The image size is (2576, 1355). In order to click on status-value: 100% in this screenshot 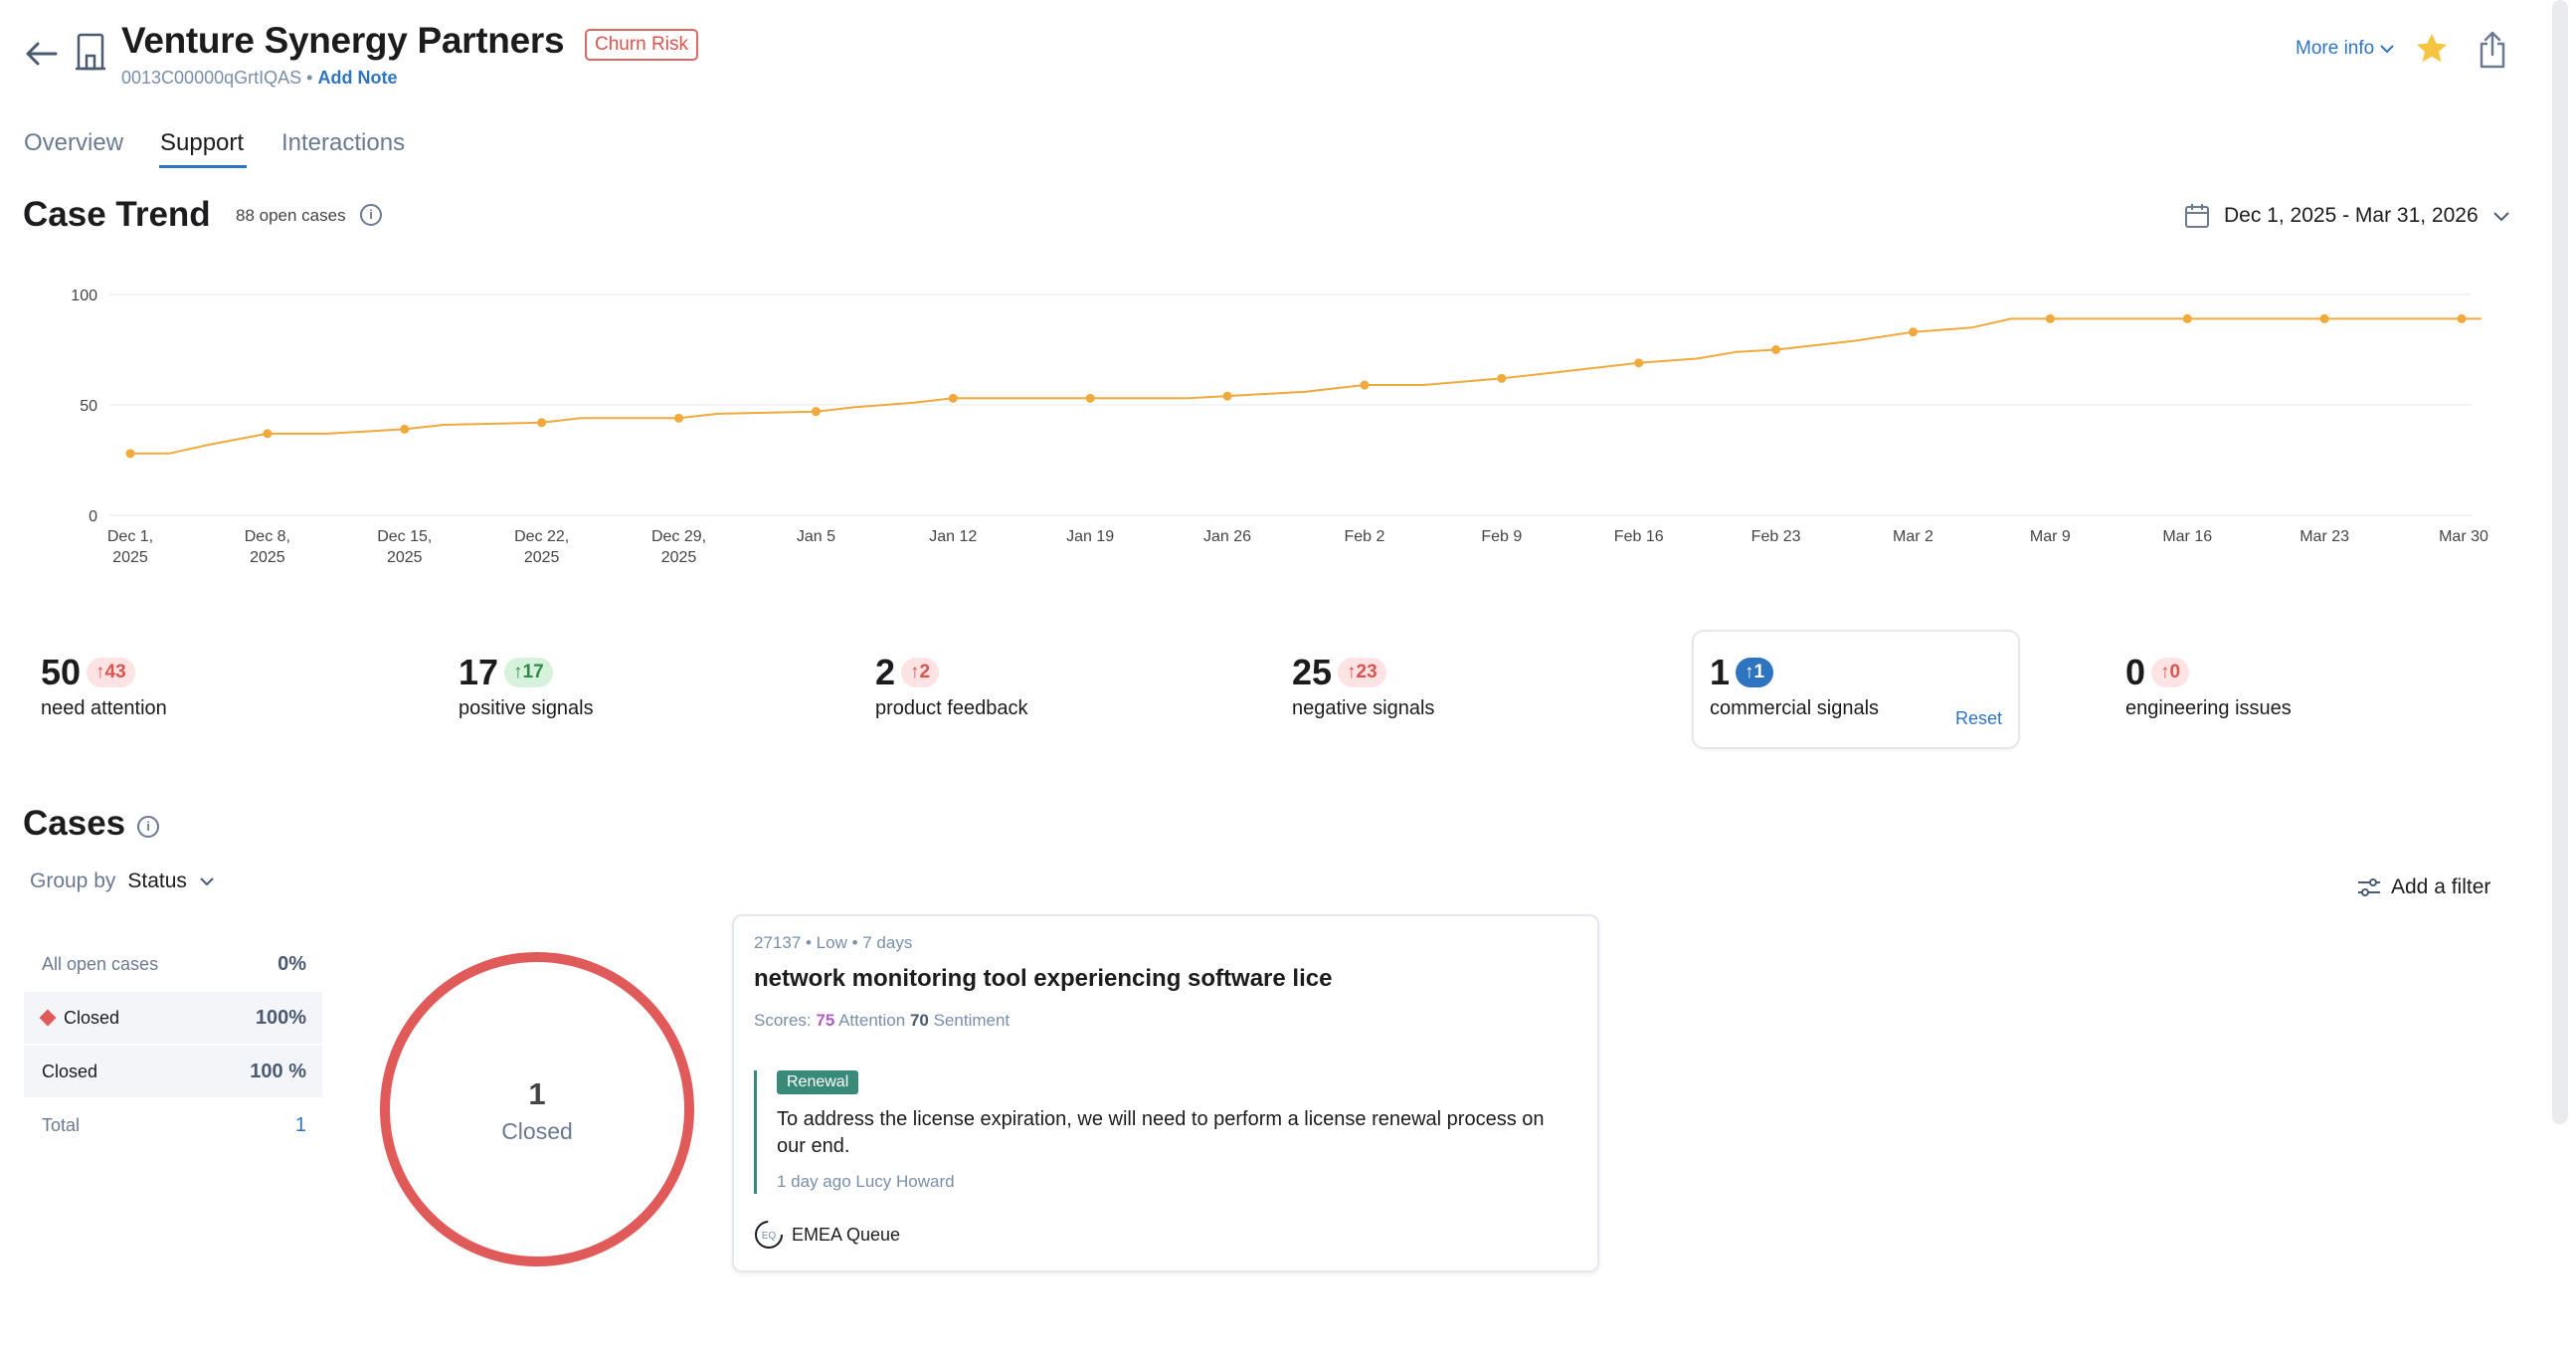, I will do `click(280, 1017)`.